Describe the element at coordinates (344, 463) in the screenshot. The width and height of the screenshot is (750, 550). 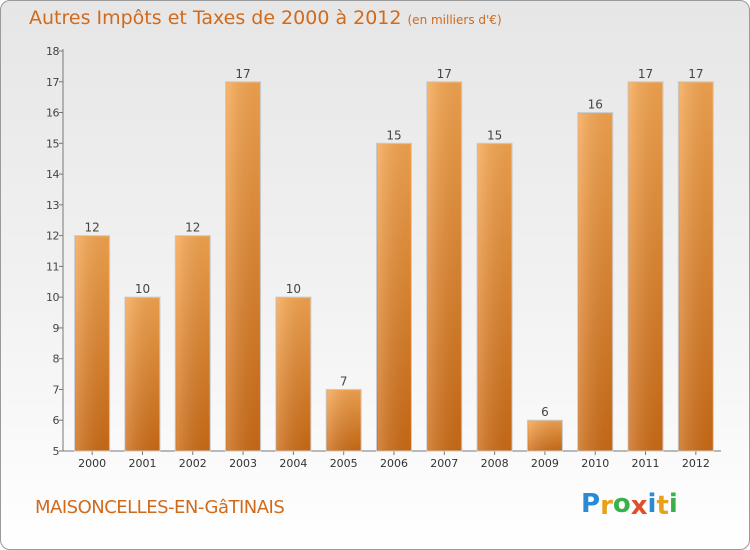
I see `x-tick-label: 2005` at that location.